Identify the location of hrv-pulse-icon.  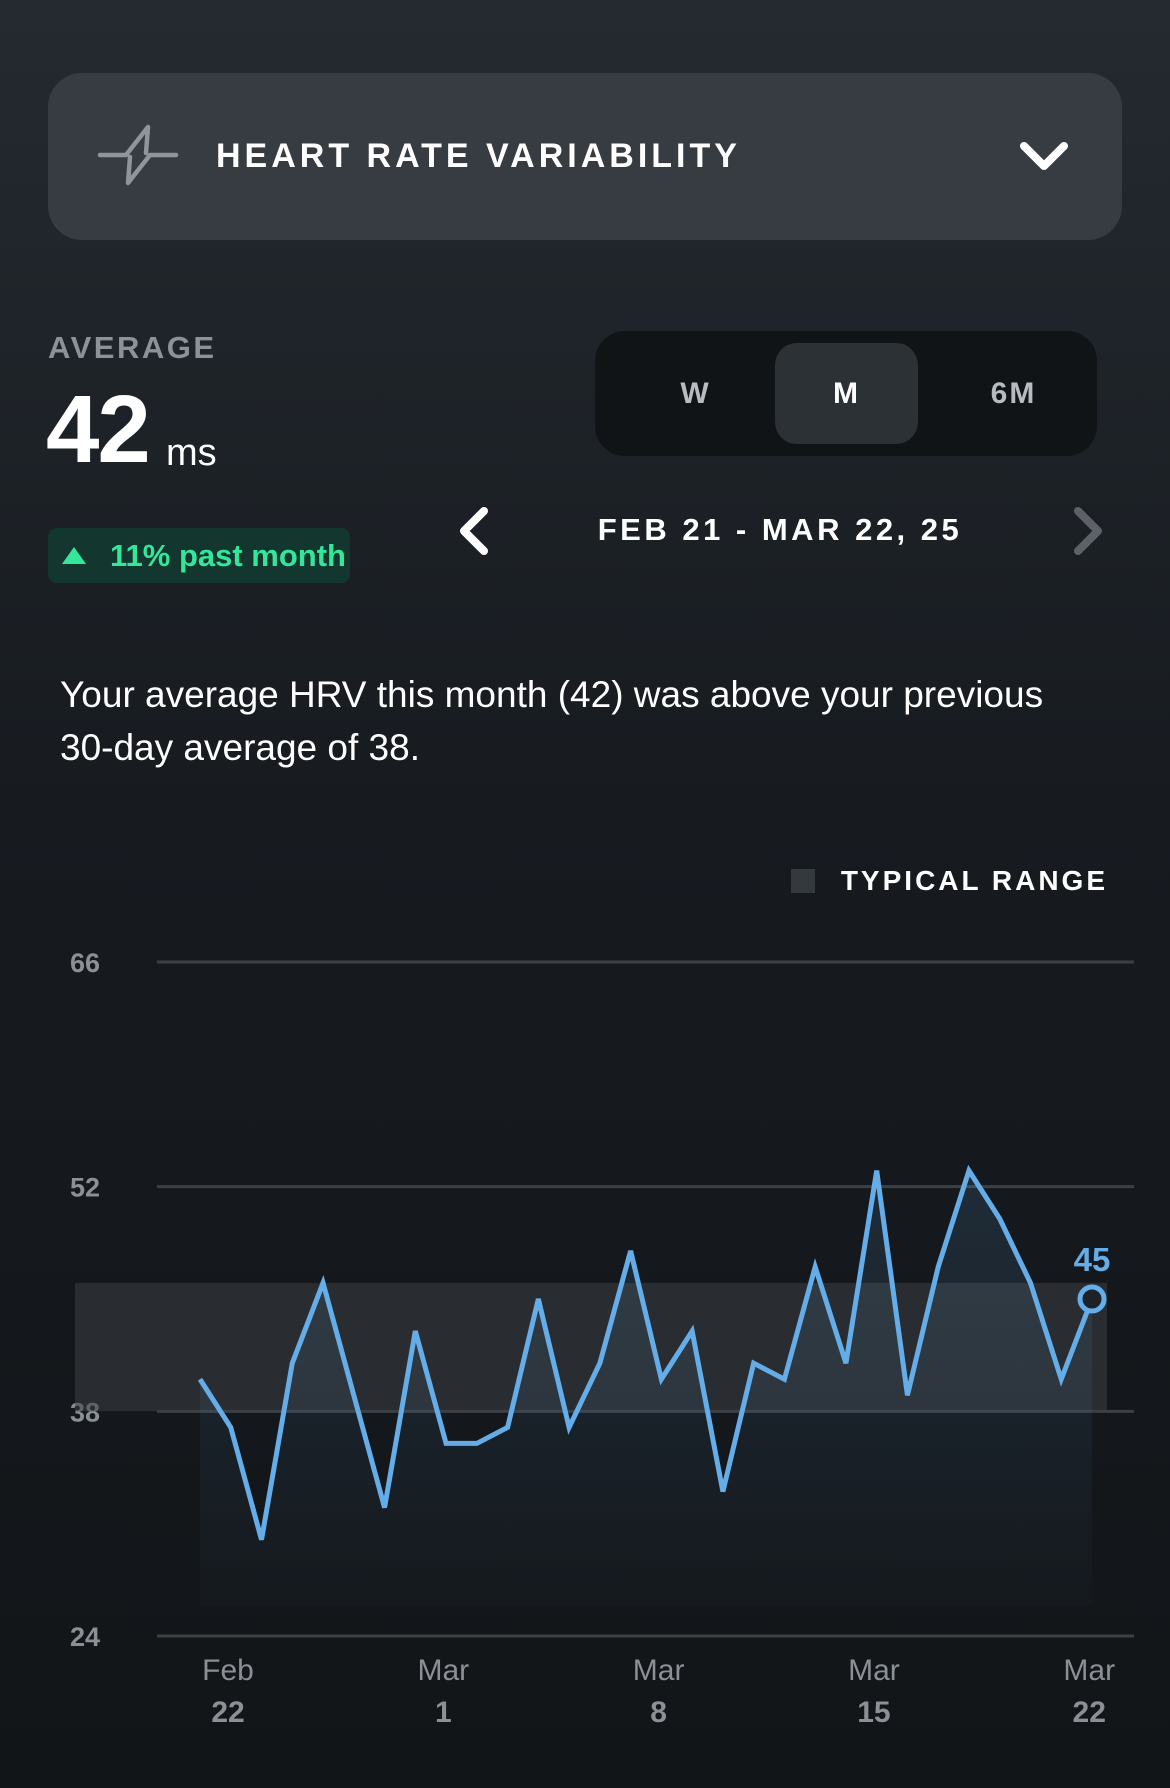
(138, 155).